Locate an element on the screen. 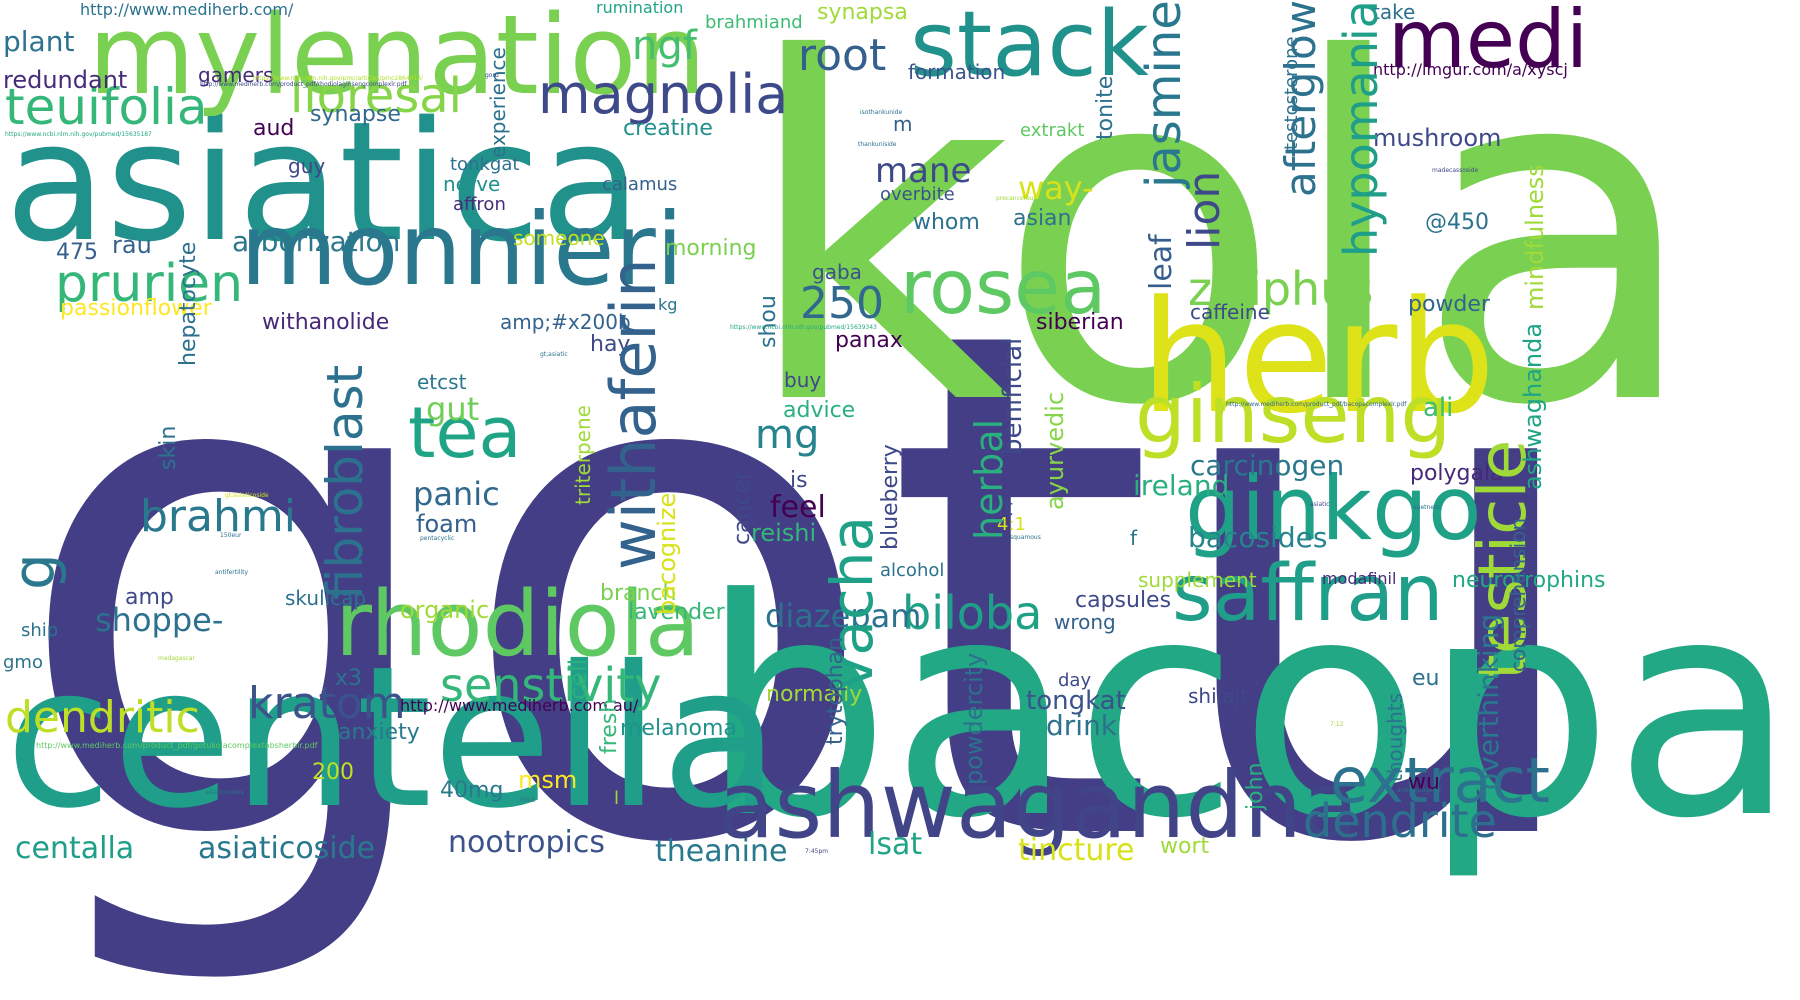 This screenshot has height=1000, width=1800. cloud-word: jasmine is located at coordinates (1164, 94).